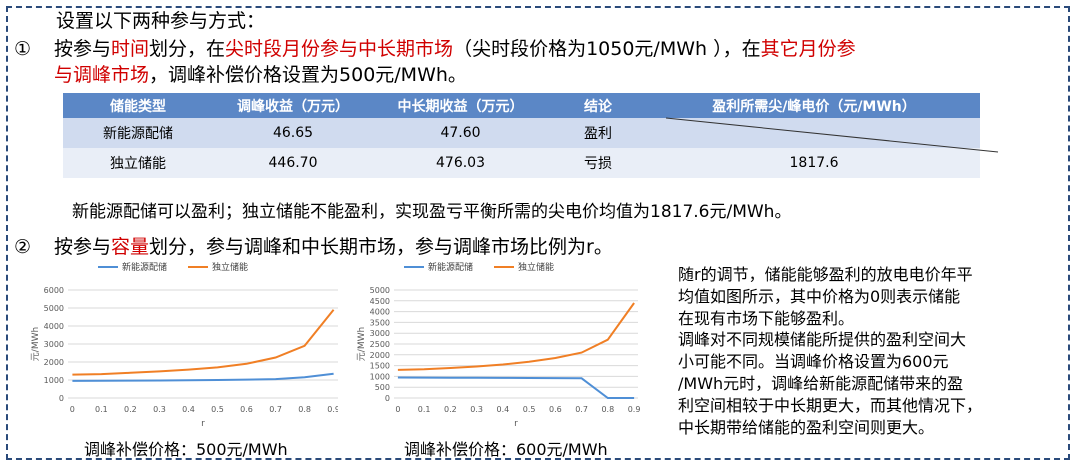  I want to click on table-cell: 1817.6, so click(814, 163).